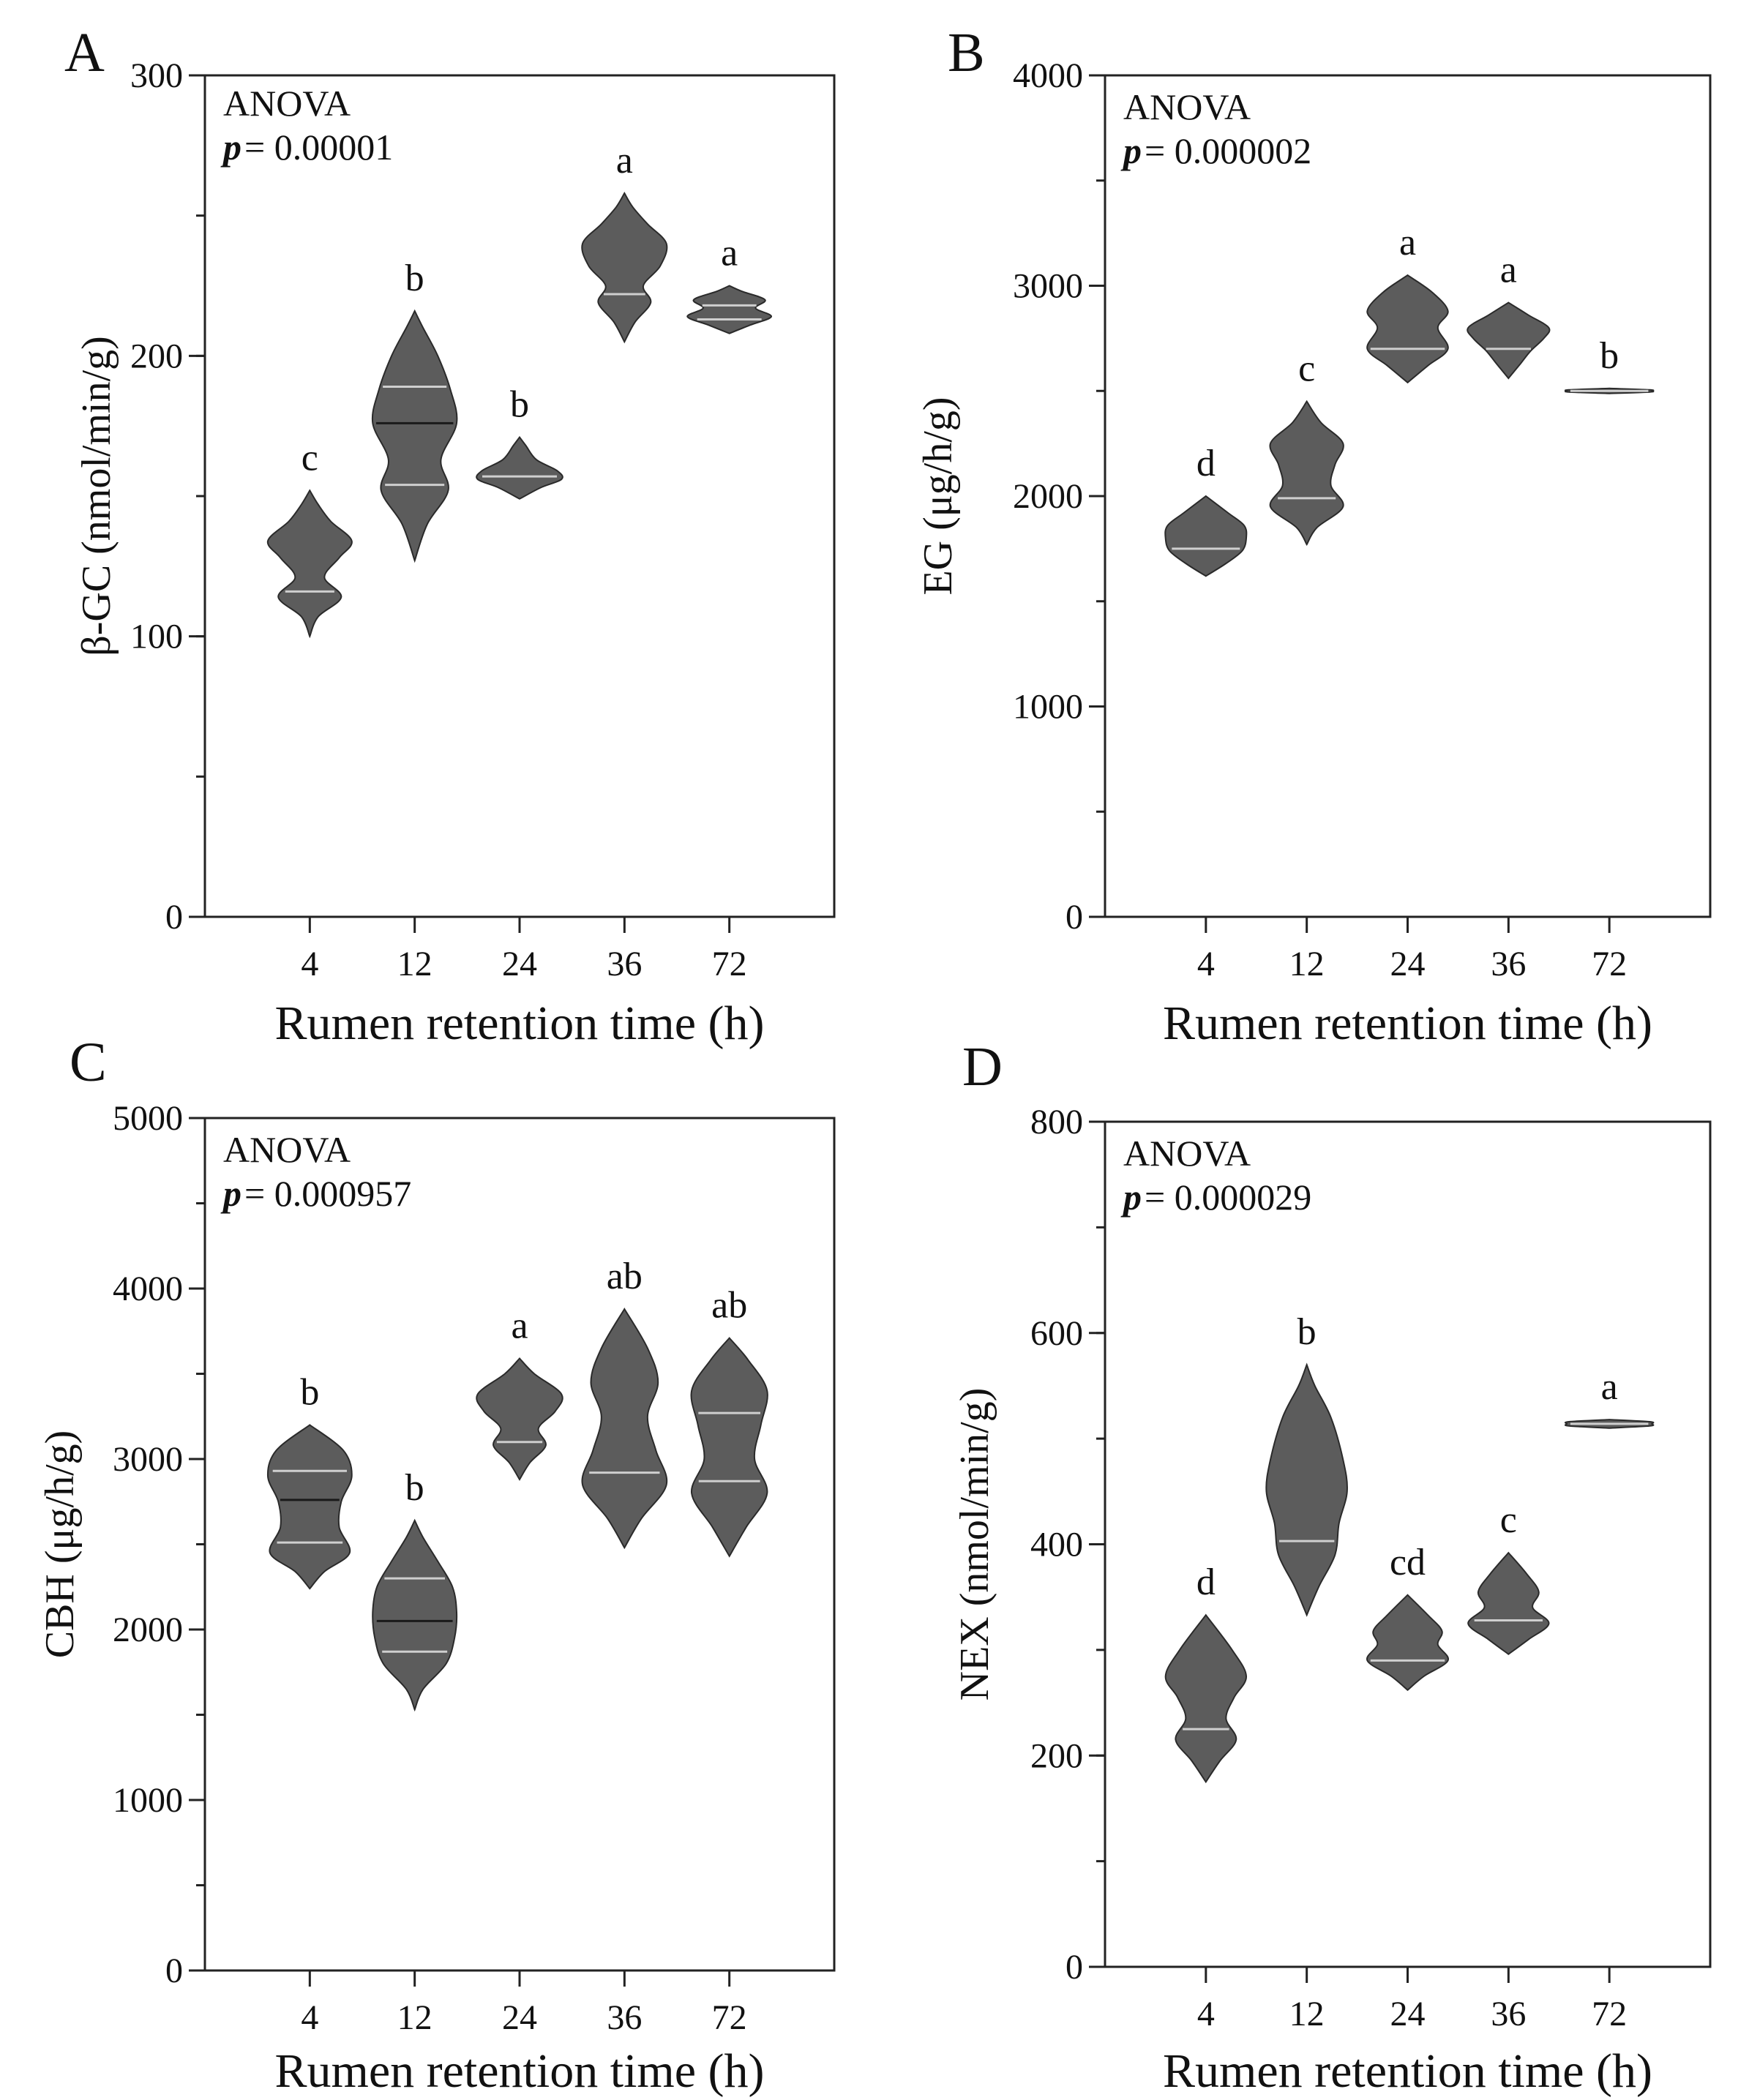 Image resolution: width=1749 pixels, height=2100 pixels. I want to click on p-value-annotation: p= 0.000957, so click(315, 1193).